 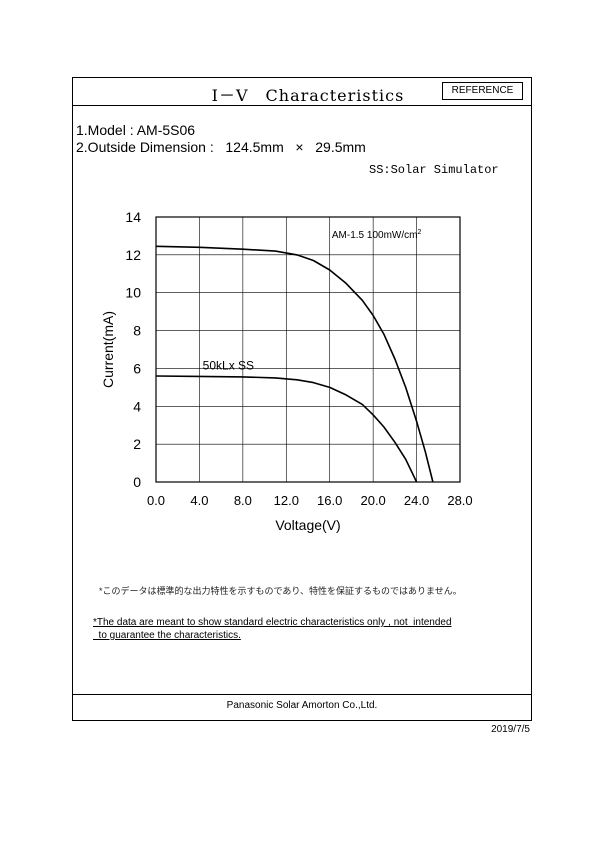 What do you see at coordinates (307, 525) in the screenshot?
I see `x-axis-label: Voltage(V)` at bounding box center [307, 525].